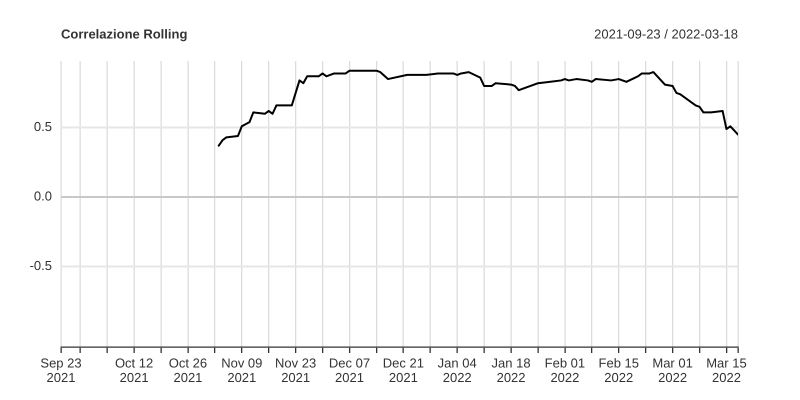 The height and width of the screenshot is (400, 800). Describe the element at coordinates (666, 34) in the screenshot. I see `chart-subtitle: 2021-09-23 / 2022-03-18` at that location.